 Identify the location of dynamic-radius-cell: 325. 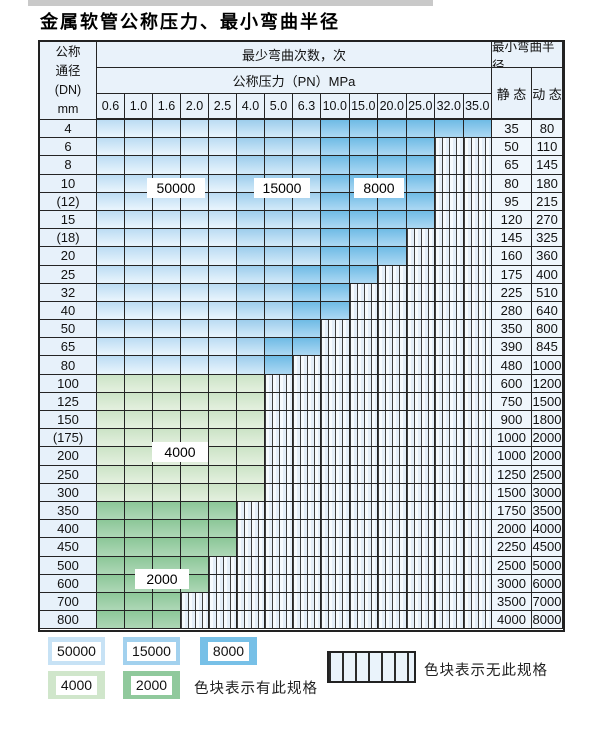
(547, 238).